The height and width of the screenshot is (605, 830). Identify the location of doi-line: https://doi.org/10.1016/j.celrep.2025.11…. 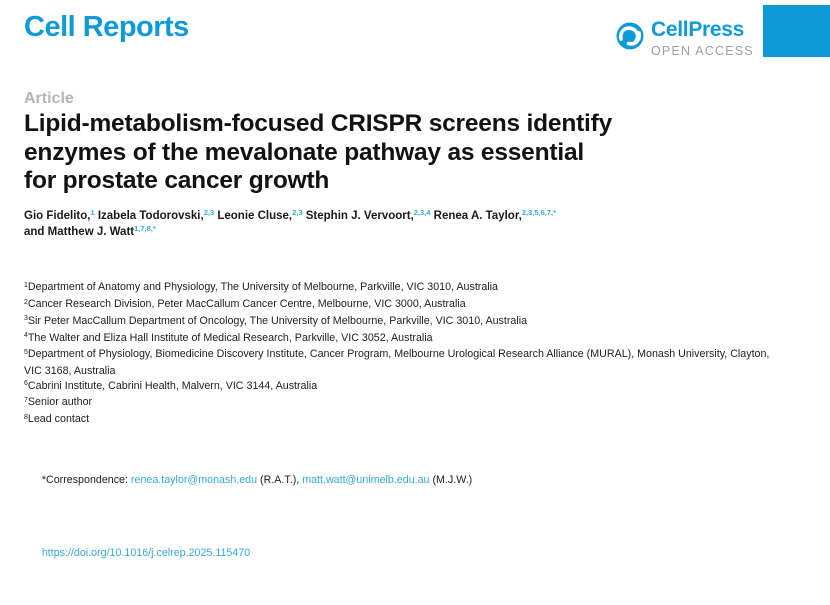
(398, 554).